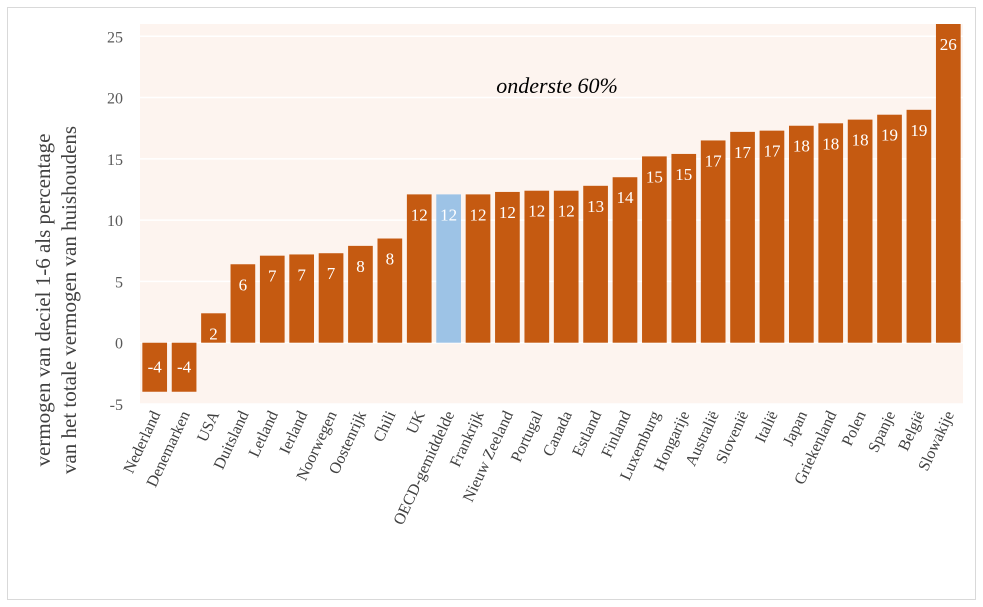  I want to click on y-tick-label: 15, so click(115, 160).